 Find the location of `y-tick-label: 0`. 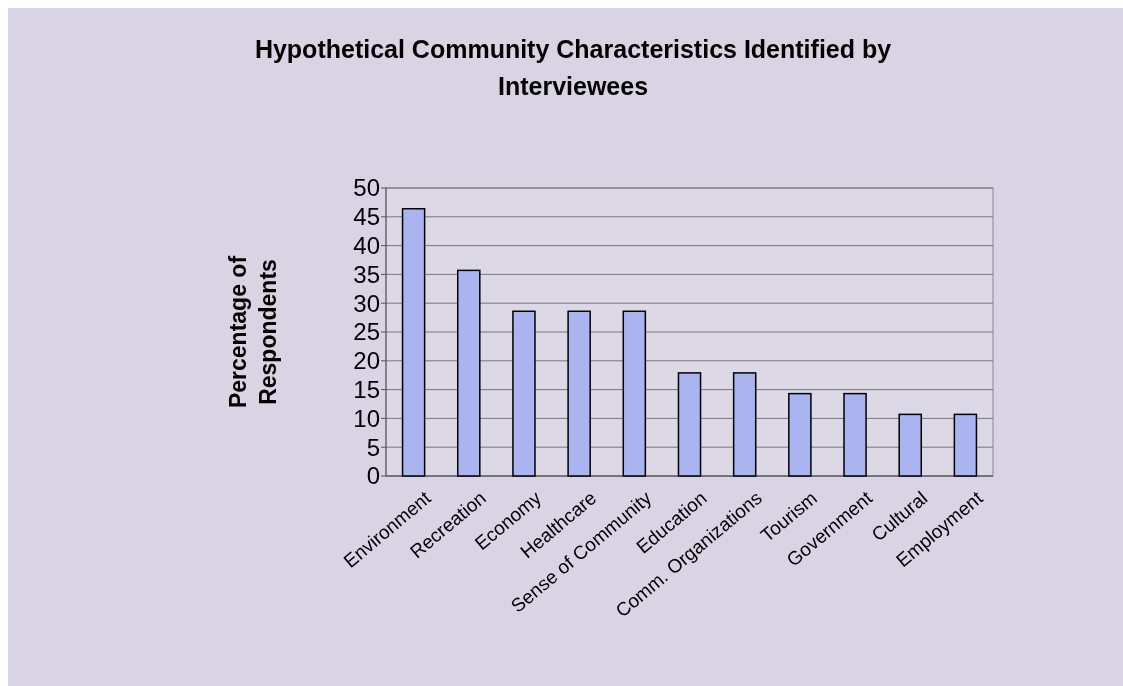

y-tick-label: 0 is located at coordinates (373, 476).